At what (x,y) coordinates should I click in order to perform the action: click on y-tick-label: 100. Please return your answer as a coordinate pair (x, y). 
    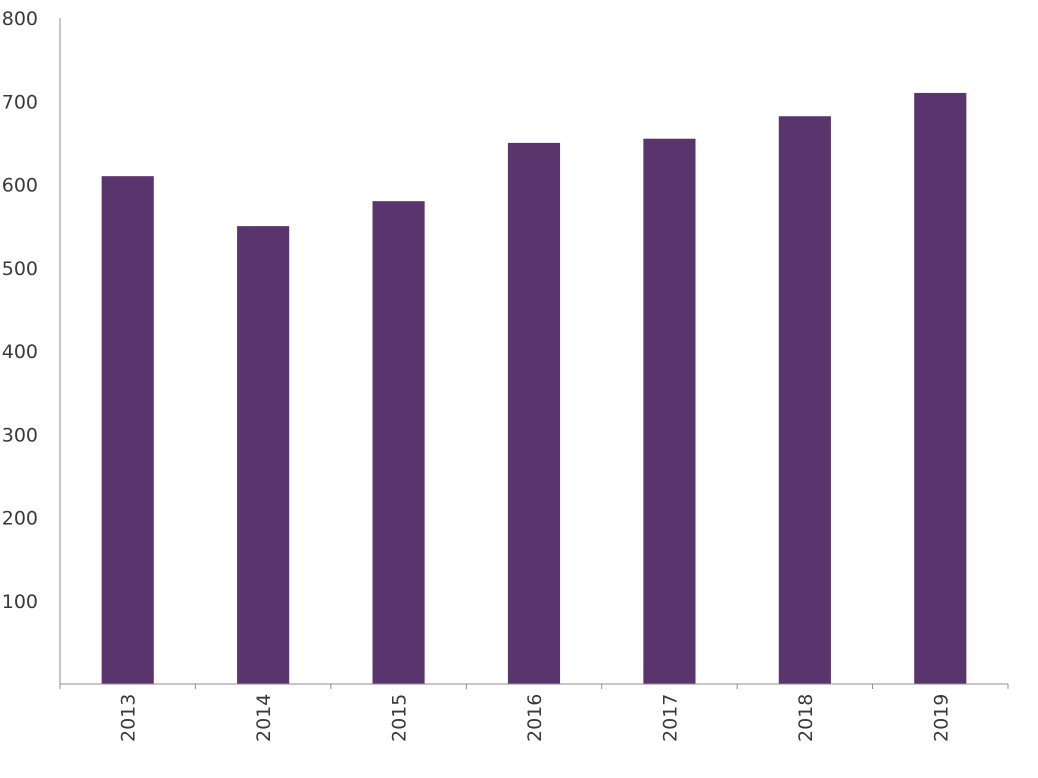
    Looking at the image, I should click on (20, 602).